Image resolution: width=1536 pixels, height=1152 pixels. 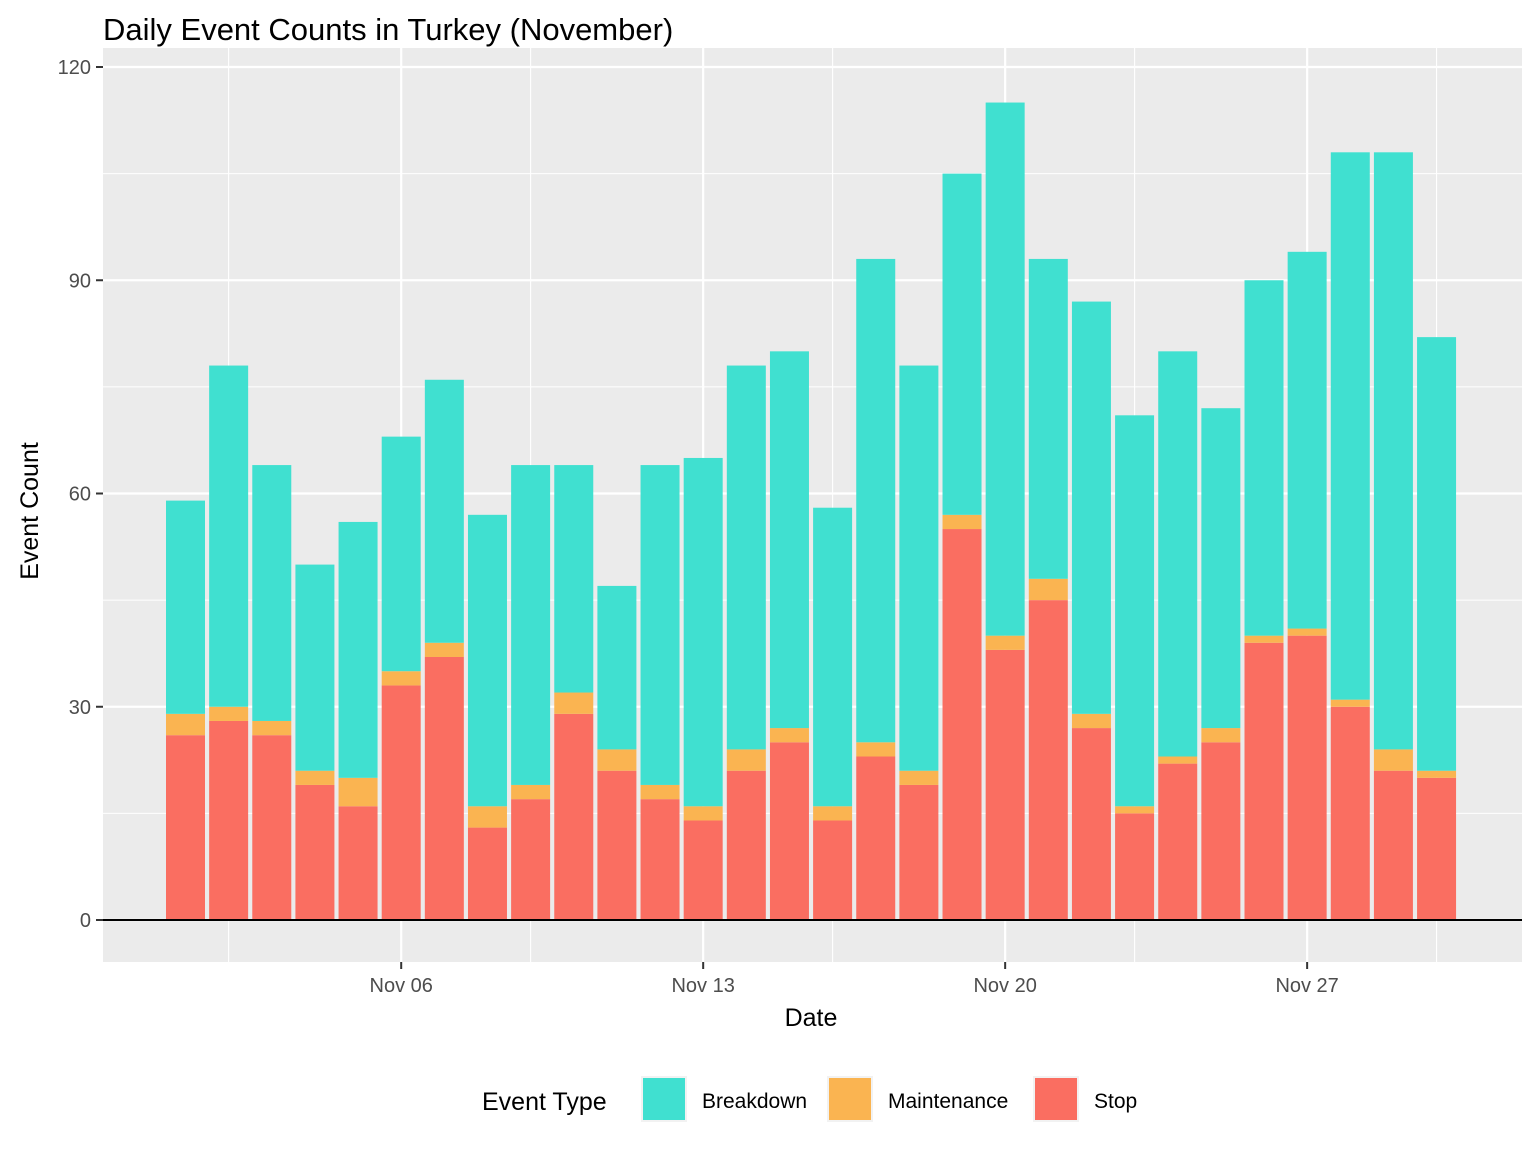 What do you see at coordinates (702, 986) in the screenshot?
I see `x-tick-label: Nov 13` at bounding box center [702, 986].